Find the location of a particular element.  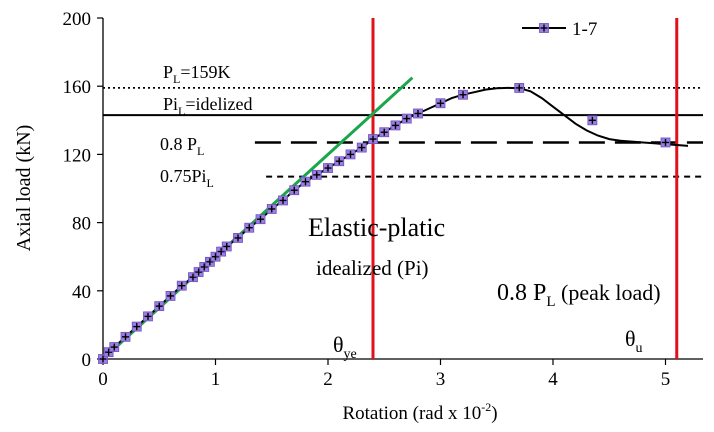

x-tick-label: 0 is located at coordinates (103, 379).